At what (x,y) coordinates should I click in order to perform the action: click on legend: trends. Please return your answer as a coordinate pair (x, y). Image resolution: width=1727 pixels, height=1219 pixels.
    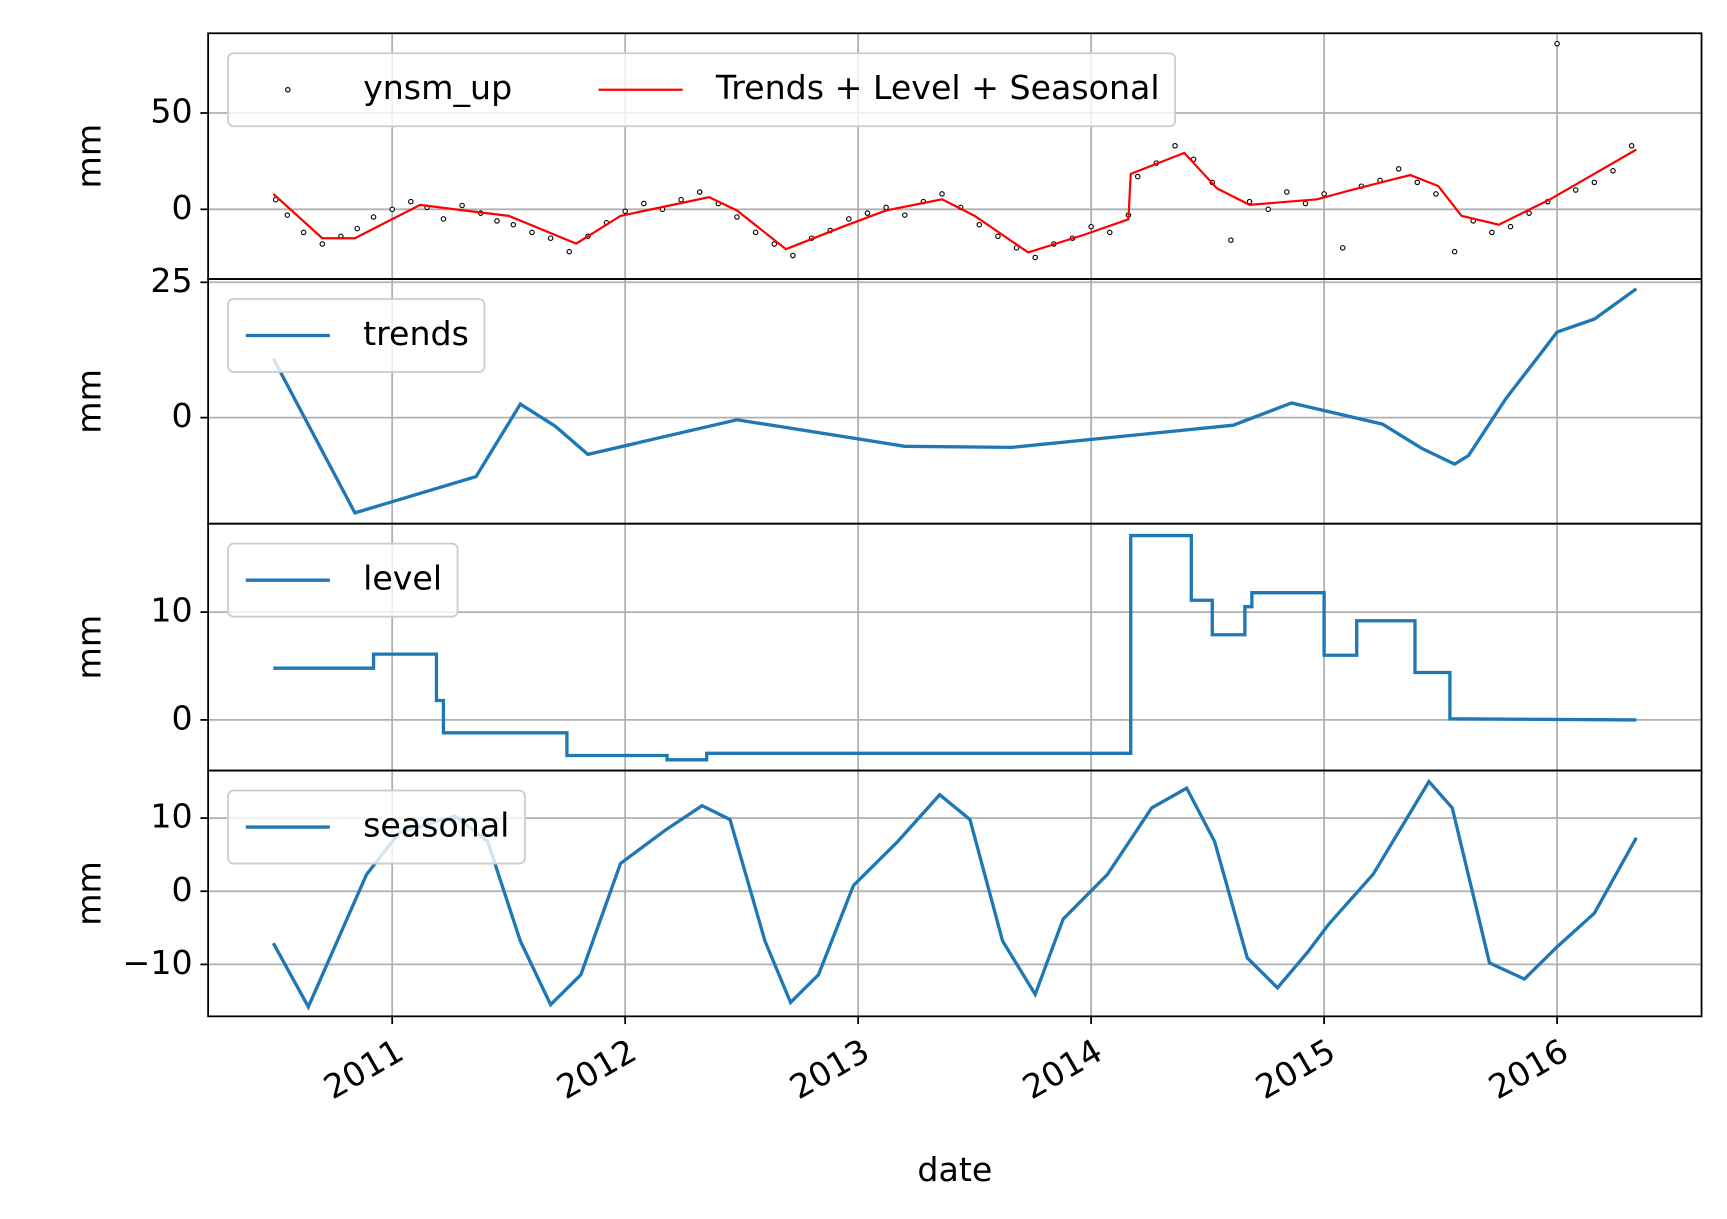
    Looking at the image, I should click on (356, 335).